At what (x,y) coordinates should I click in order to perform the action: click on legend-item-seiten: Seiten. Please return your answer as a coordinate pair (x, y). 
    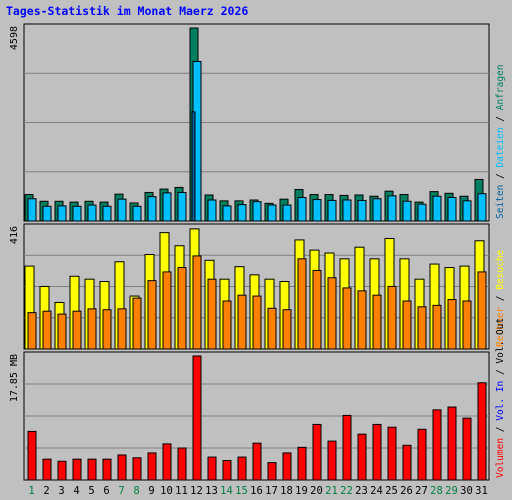
    Looking at the image, I should click on (500, 202).